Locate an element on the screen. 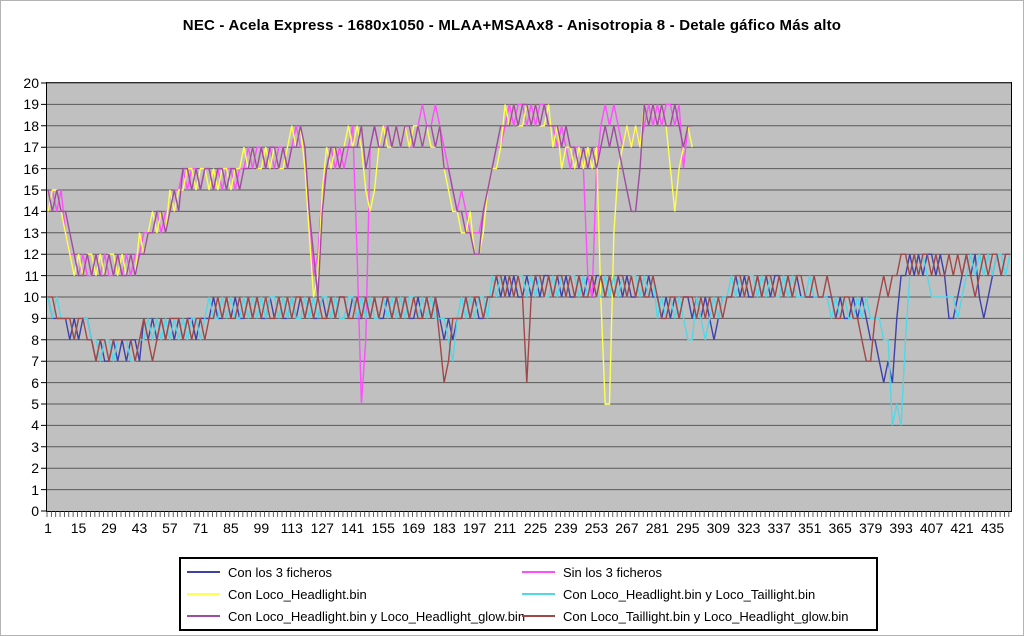 Image resolution: width=1024 pixels, height=636 pixels. x-axis-label: 99 is located at coordinates (261, 528).